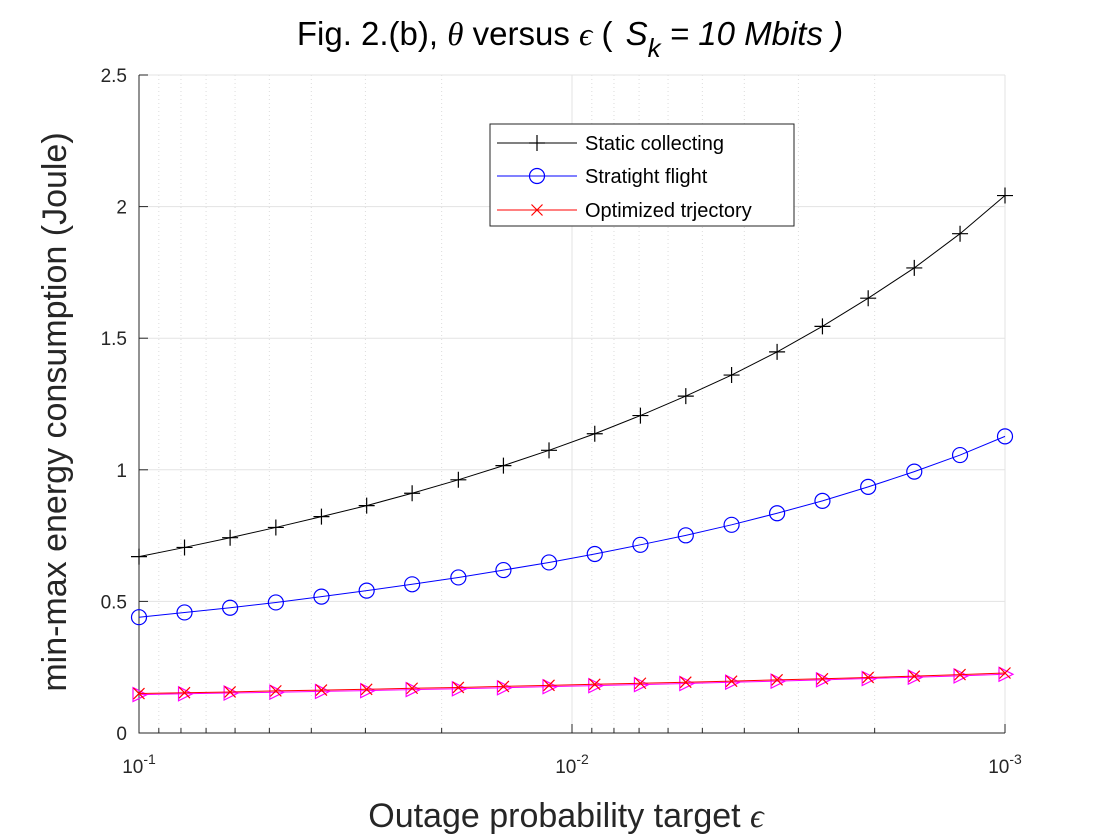 The width and height of the screenshot is (1107, 837). Describe the element at coordinates (521, 33) in the screenshot. I see `title-middle: versus` at that location.